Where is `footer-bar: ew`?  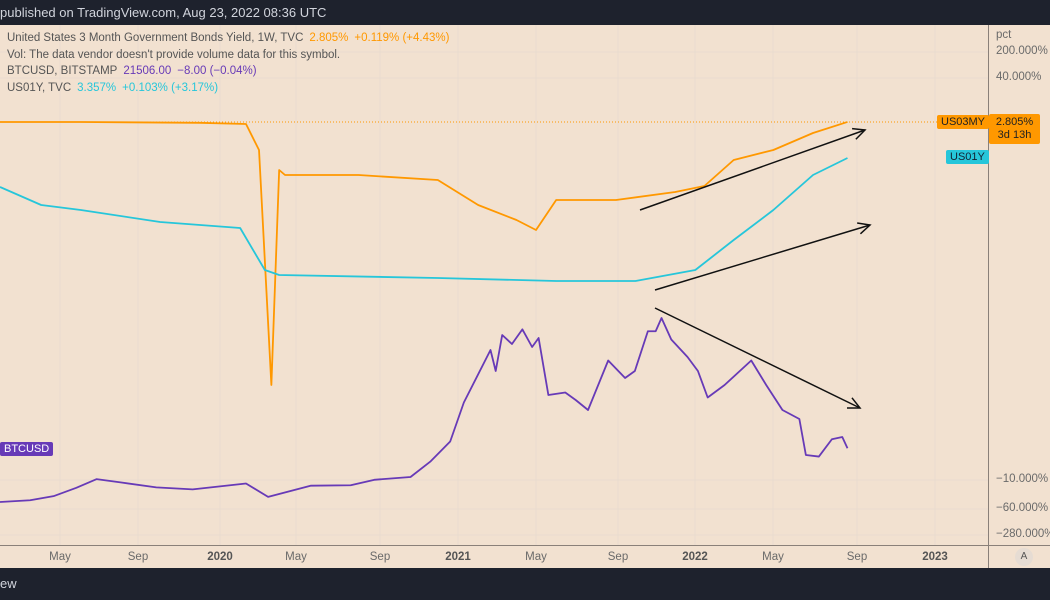 footer-bar: ew is located at coordinates (525, 584).